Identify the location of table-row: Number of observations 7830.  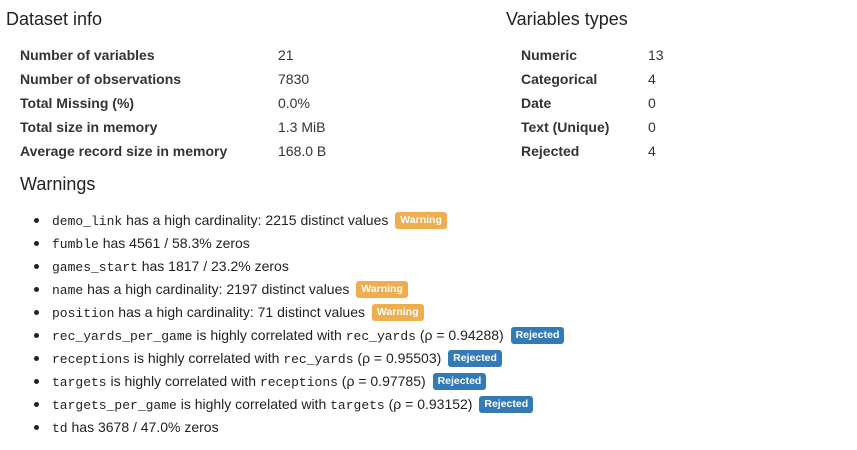
(173, 79).